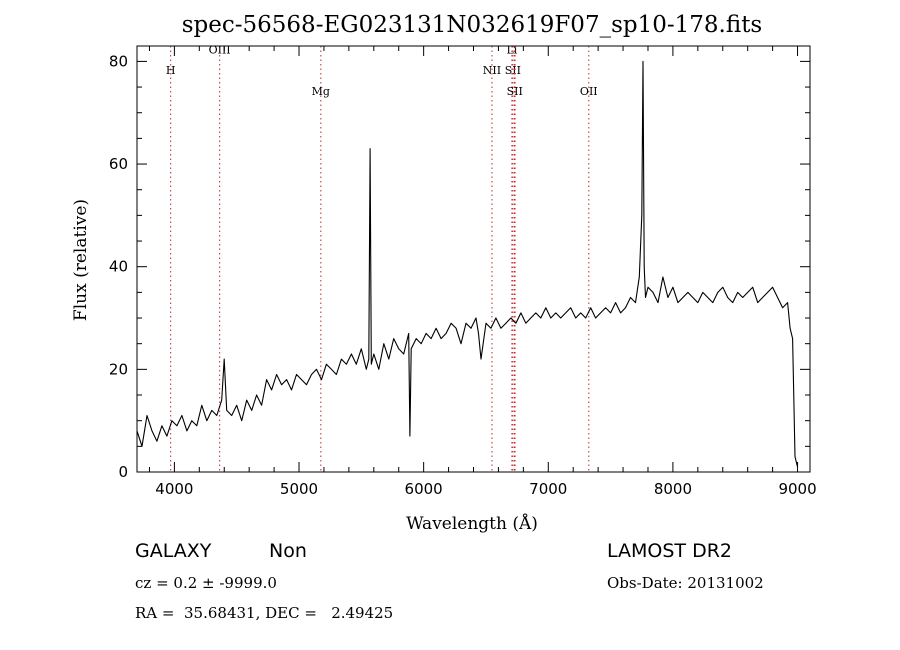  Describe the element at coordinates (797, 489) in the screenshot. I see `x-tick-label: 9000` at that location.